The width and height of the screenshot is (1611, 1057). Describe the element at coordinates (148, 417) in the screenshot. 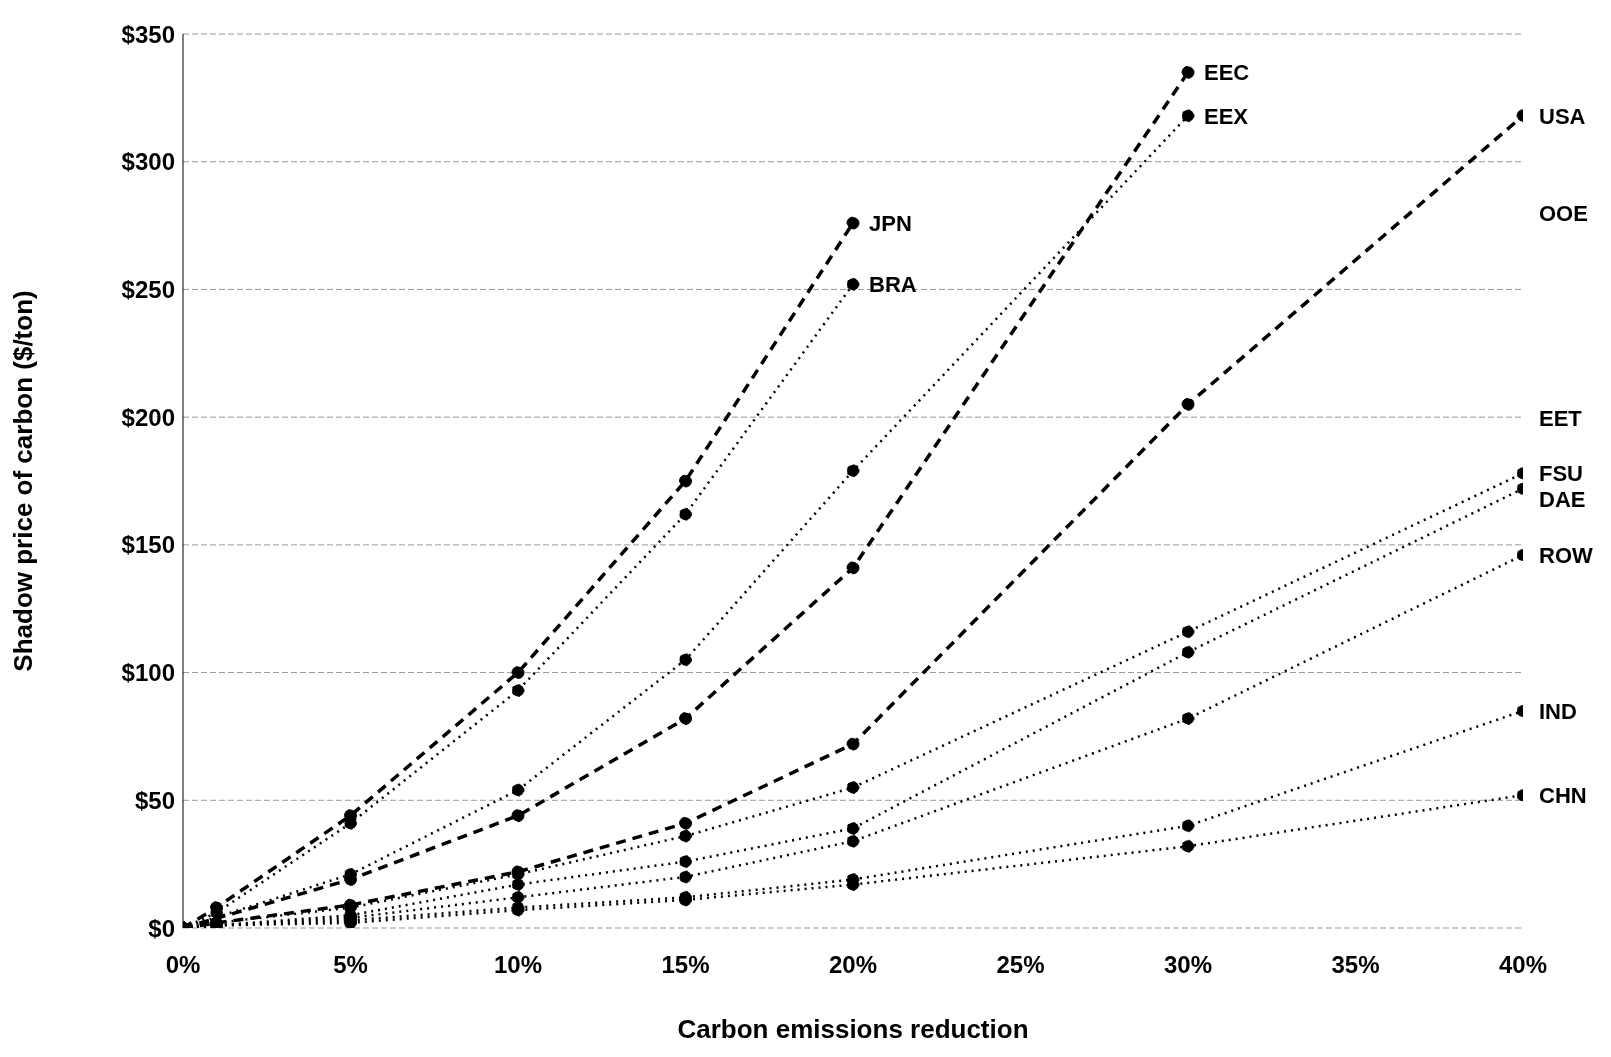

I see `y-tick-label: $200` at that location.